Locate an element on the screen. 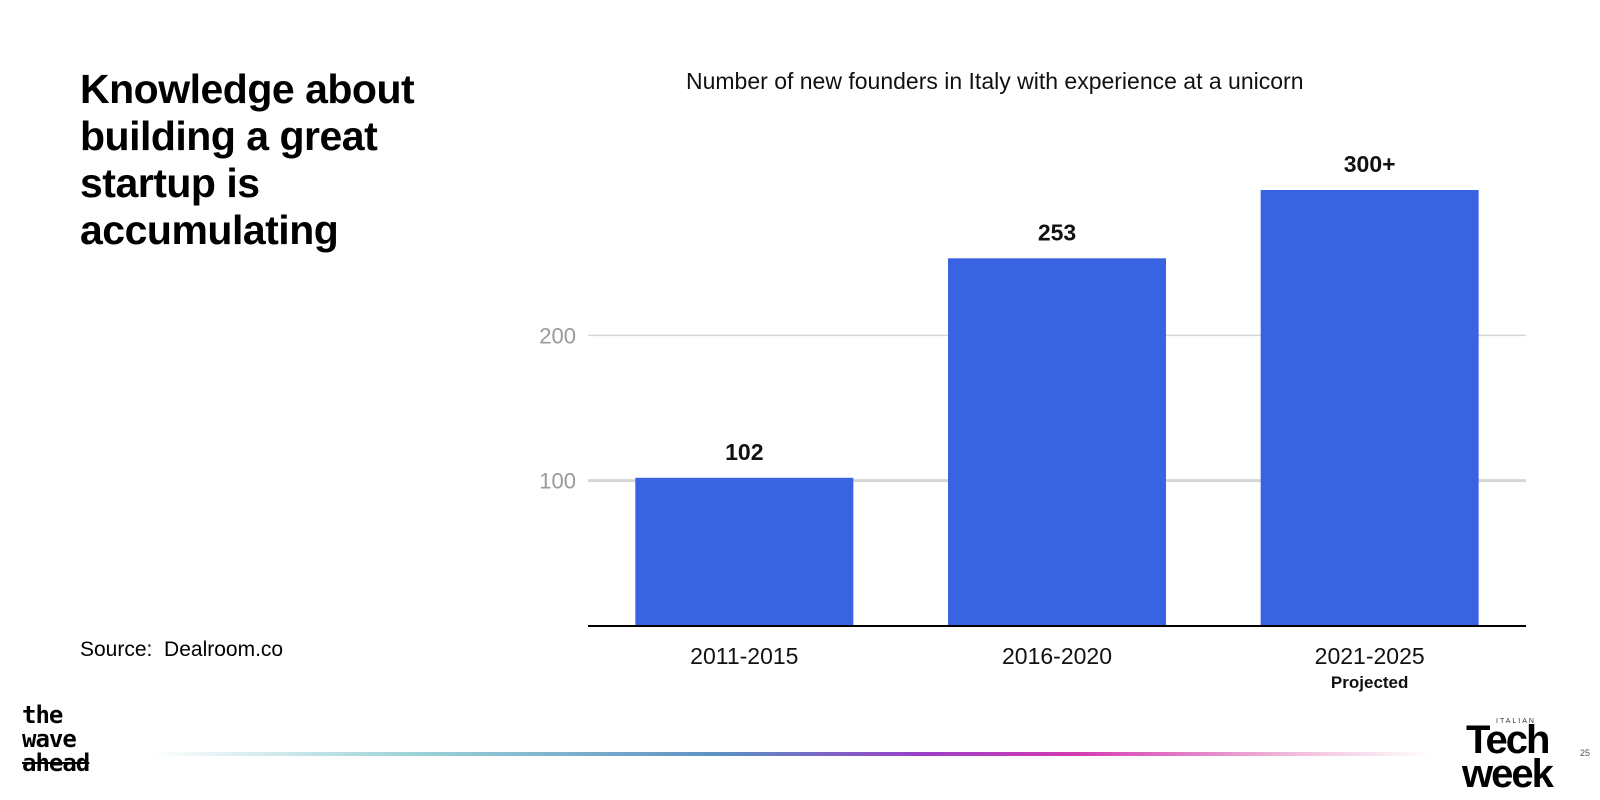 This screenshot has height=800, width=1600. x-tick-label: 2011-2015 is located at coordinates (744, 656).